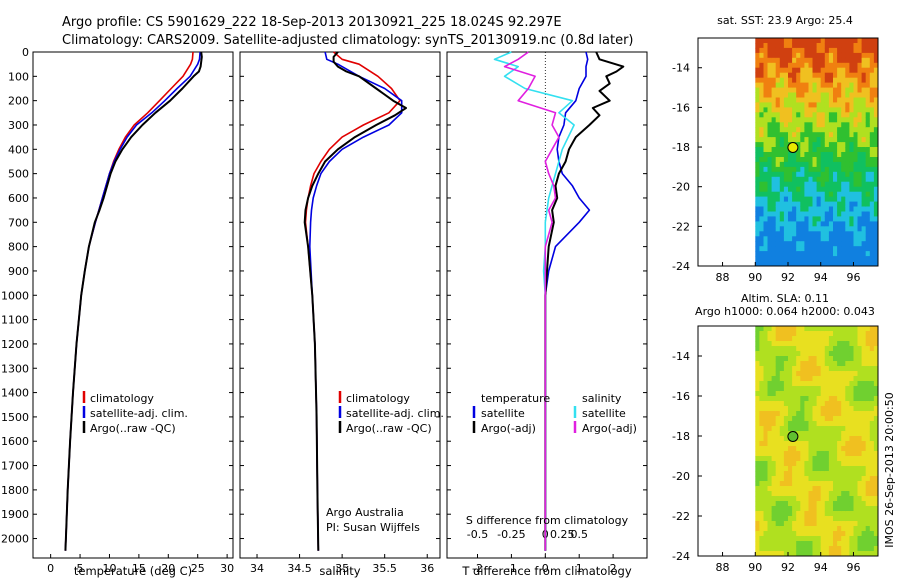 The image size is (900, 580). I want to click on series-line-climatology, so click(129, 301).